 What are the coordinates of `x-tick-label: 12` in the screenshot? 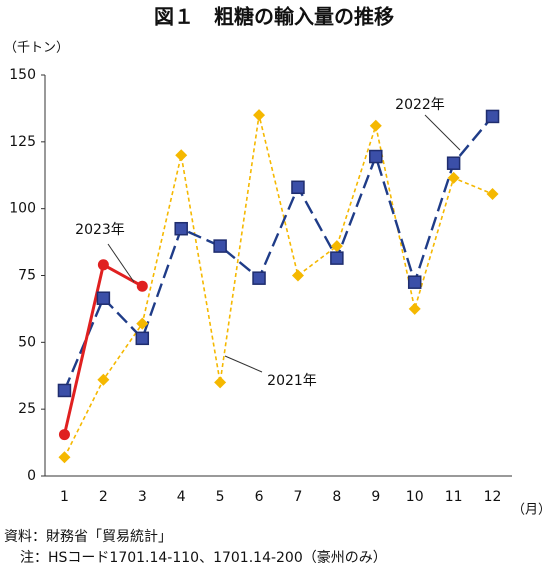 It's located at (493, 497).